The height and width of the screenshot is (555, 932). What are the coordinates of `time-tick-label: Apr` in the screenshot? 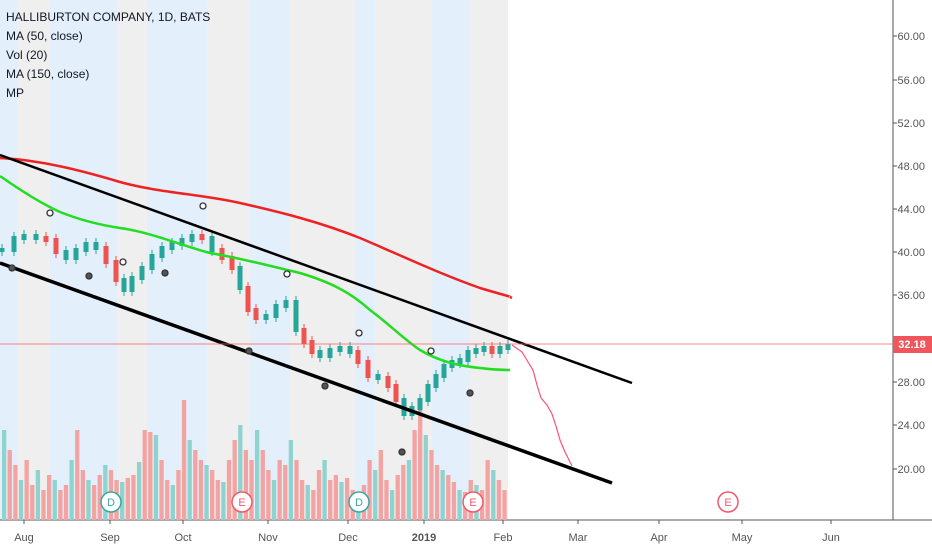 It's located at (658, 538).